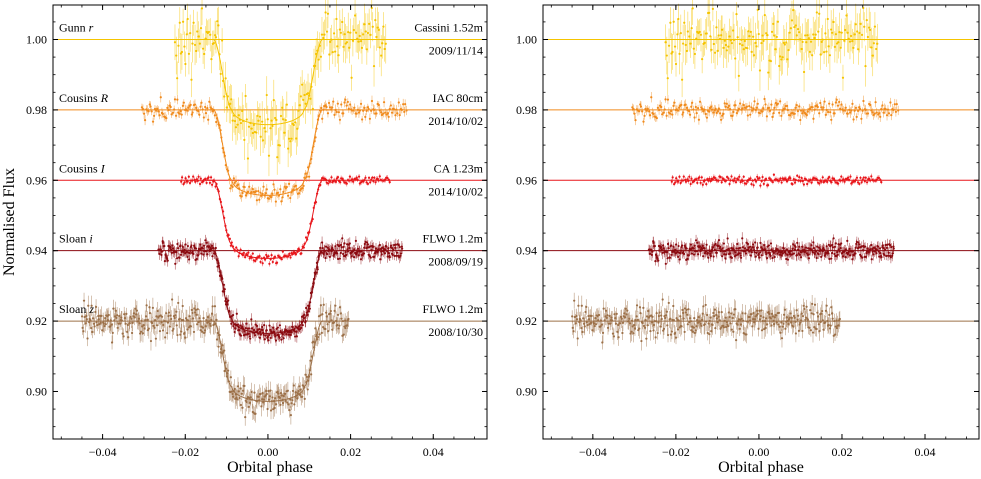 The height and width of the screenshot is (479, 981). What do you see at coordinates (456, 50) in the screenshot?
I see `date-label-0: 2009/11/14` at bounding box center [456, 50].